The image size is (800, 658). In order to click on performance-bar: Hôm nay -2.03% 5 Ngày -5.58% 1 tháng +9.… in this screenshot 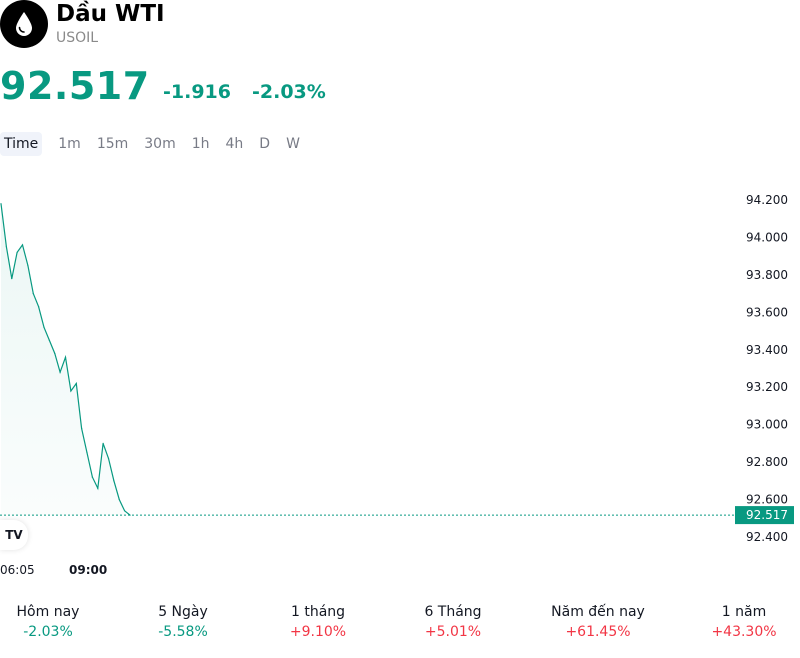, I will do `click(400, 627)`.